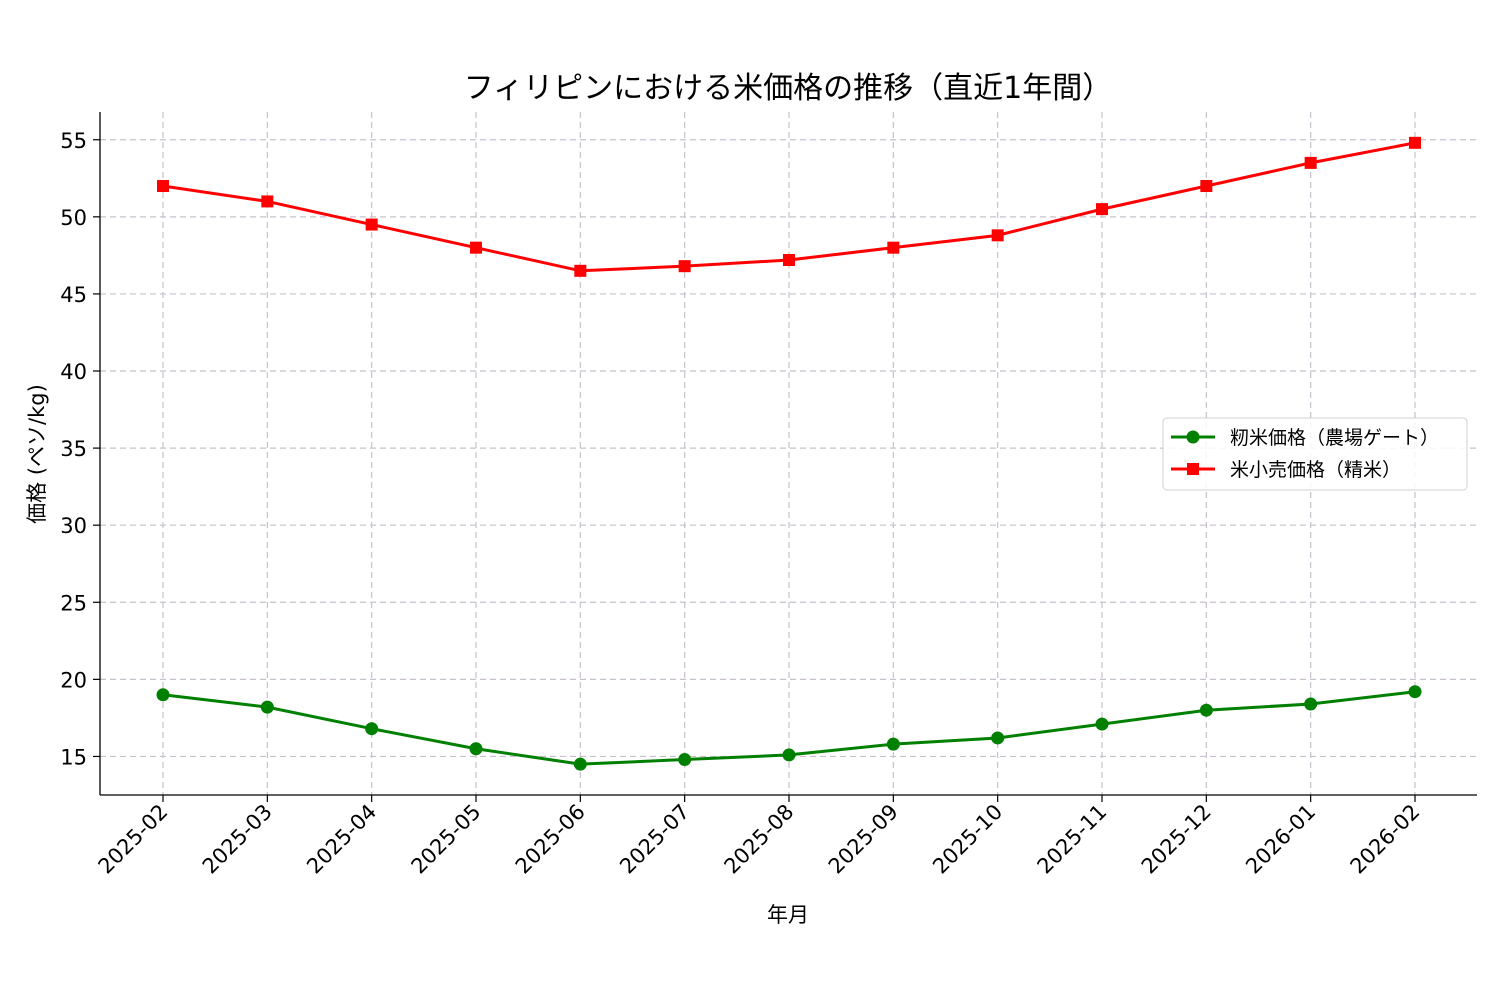 The image size is (1500, 1004). I want to click on y-tick-label: 45, so click(73, 295).